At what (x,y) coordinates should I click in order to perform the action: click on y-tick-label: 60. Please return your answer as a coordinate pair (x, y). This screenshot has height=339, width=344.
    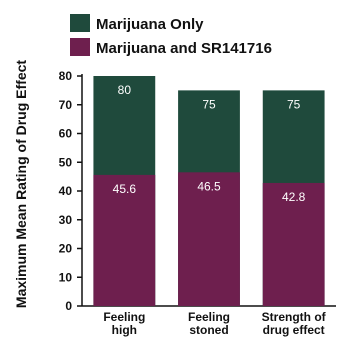
    Looking at the image, I should click on (66, 134).